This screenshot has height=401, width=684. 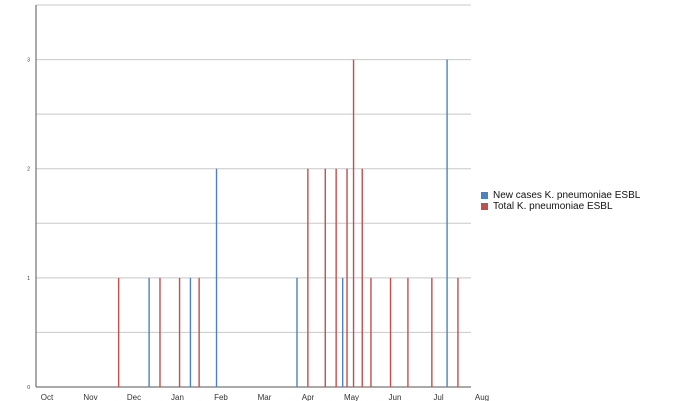 I want to click on legend-item-total: Total K. pneumoniae ESBL, so click(x=560, y=206).